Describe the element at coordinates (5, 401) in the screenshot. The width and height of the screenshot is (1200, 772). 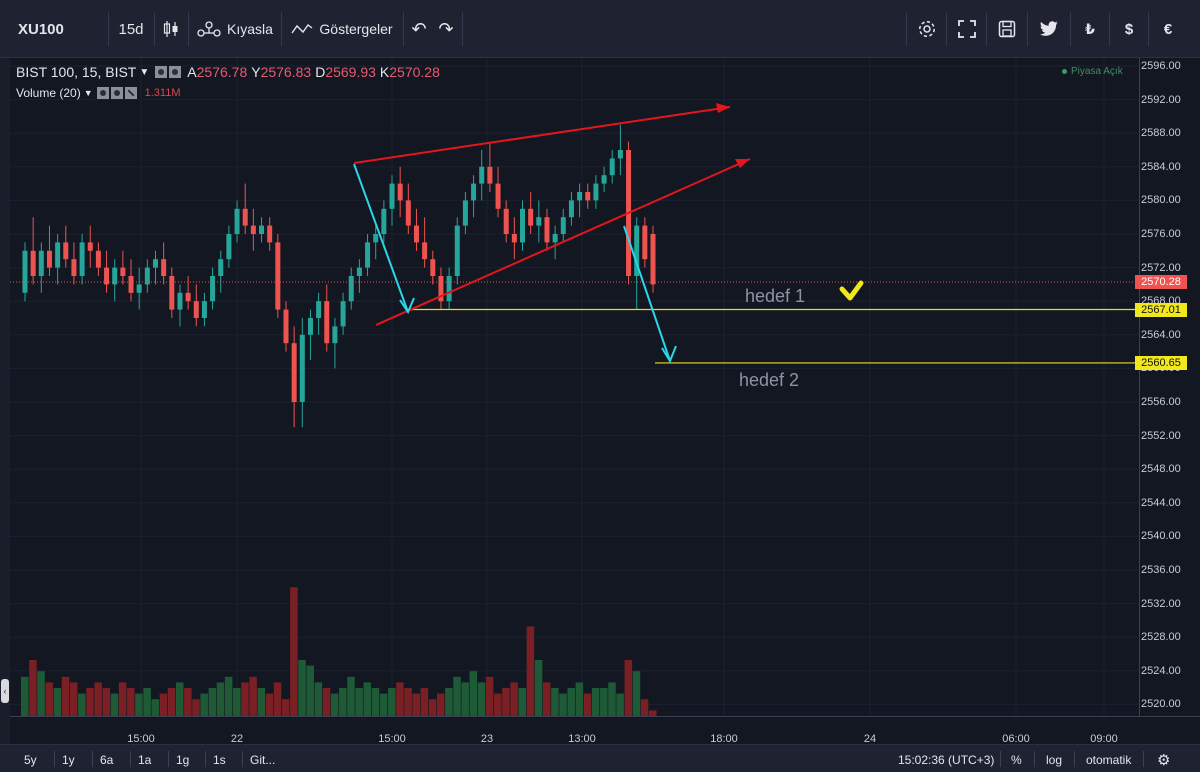
I see `left-sidebar-strip` at that location.